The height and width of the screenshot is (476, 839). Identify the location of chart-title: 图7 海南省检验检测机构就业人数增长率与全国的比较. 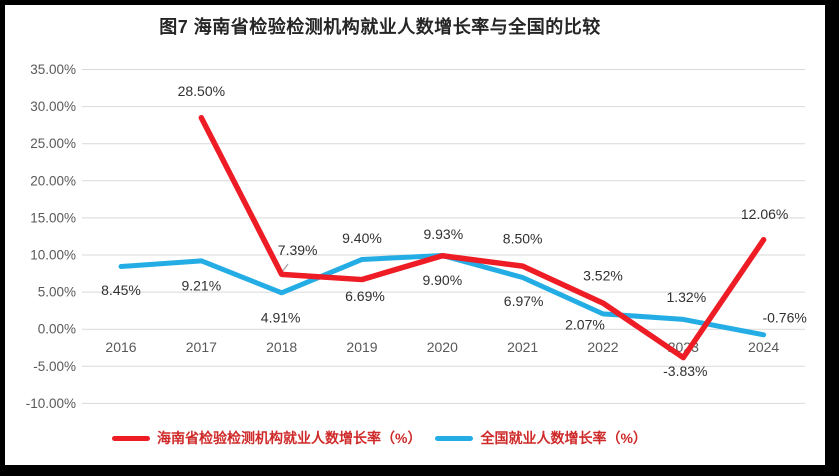
(380, 27).